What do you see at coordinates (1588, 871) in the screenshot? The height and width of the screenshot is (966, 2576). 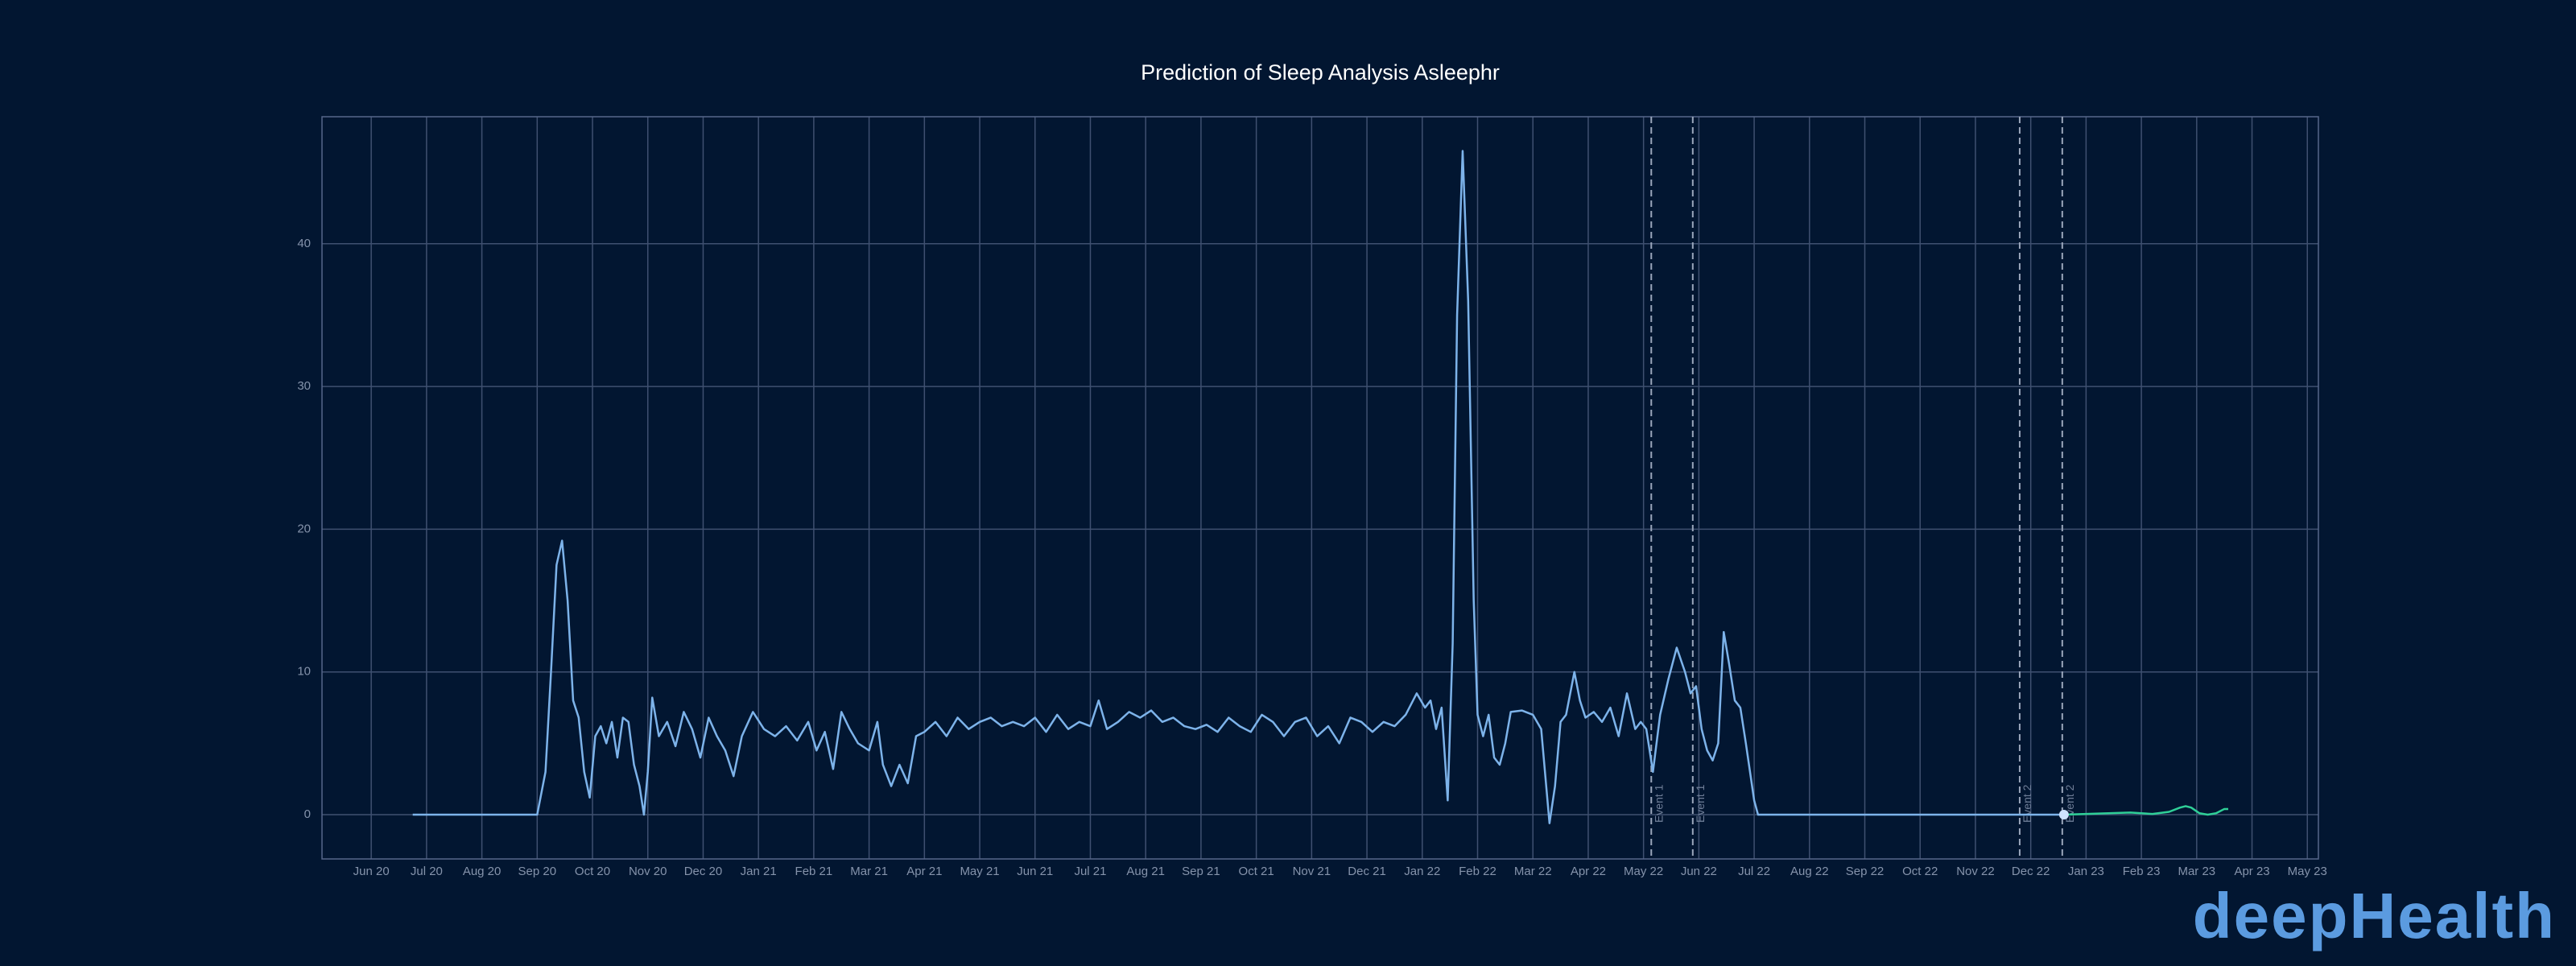 I see `x-tick-label: Apr 22` at bounding box center [1588, 871].